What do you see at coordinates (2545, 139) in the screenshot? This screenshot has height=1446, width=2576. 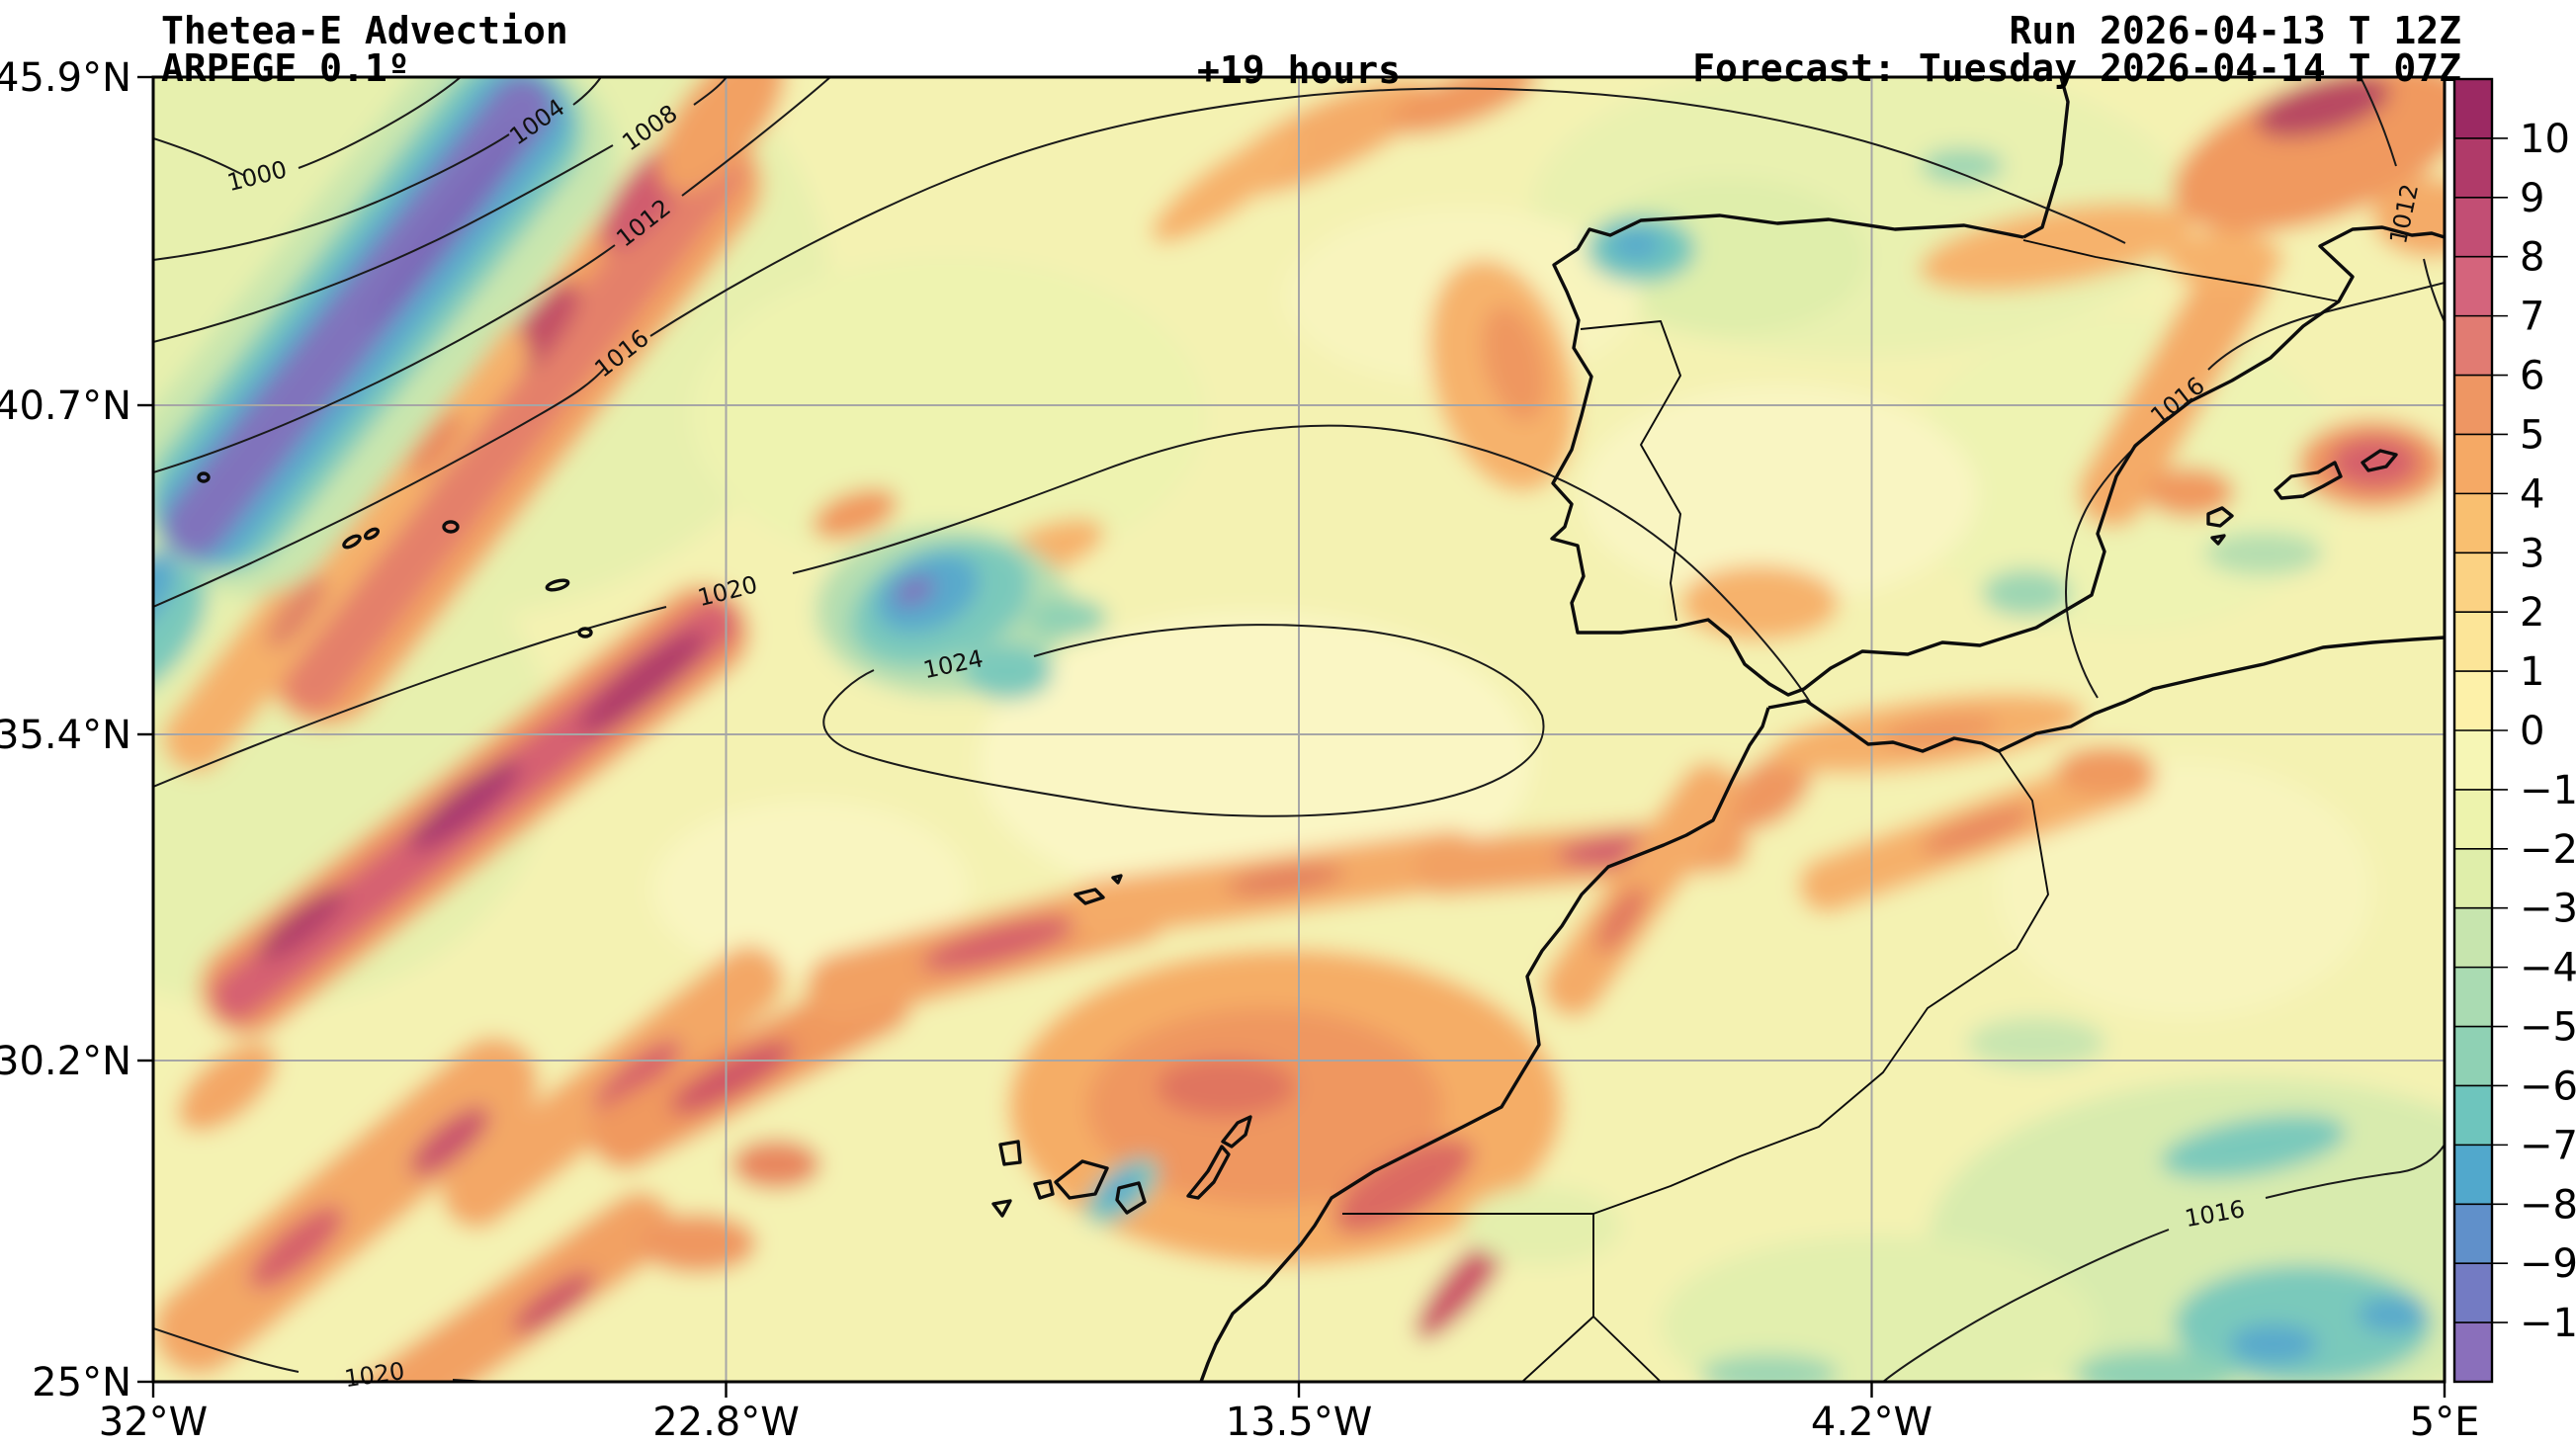 I see `colorbar-tick-label: 10` at bounding box center [2545, 139].